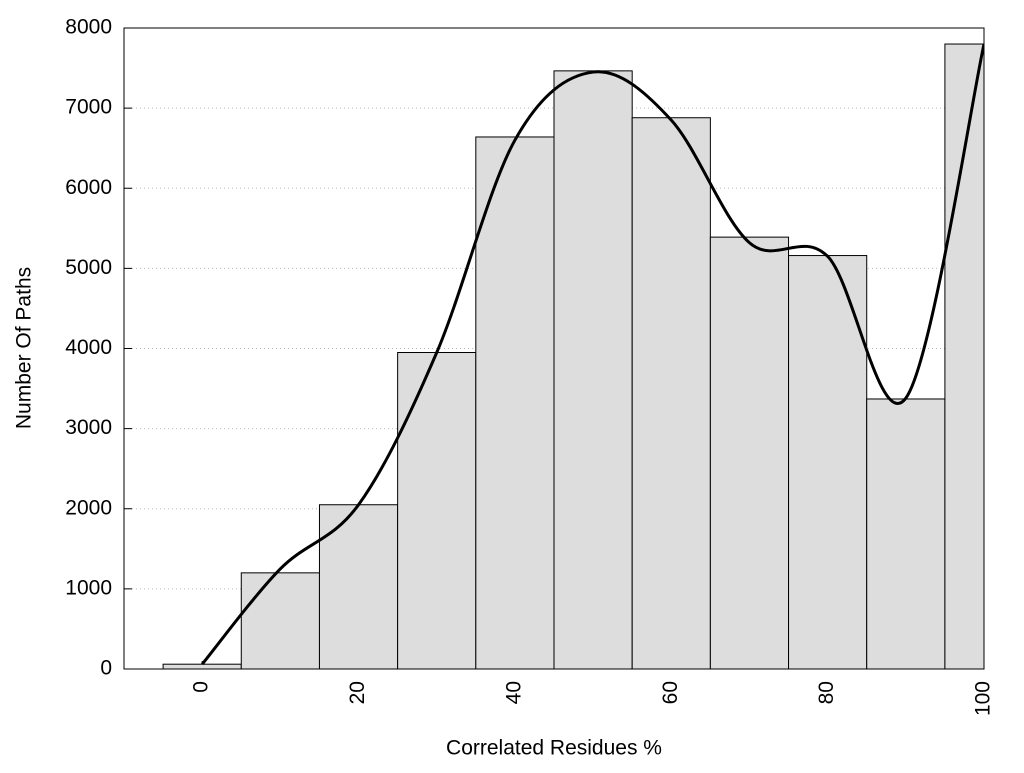 The image size is (1024, 773). Describe the element at coordinates (88, 107) in the screenshot. I see `y-tick-label: 7000` at that location.